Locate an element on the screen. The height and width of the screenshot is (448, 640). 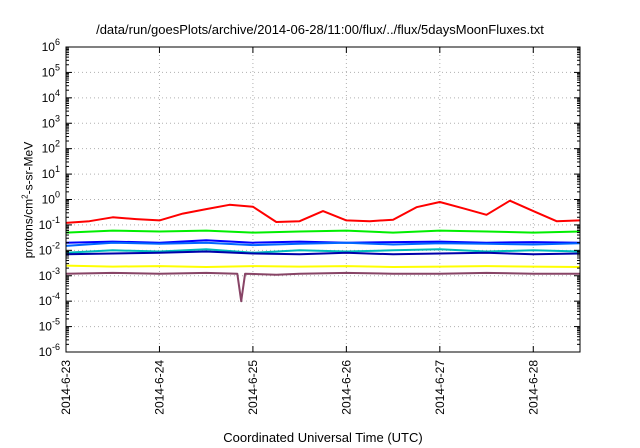
y-axis-label-text: protons/cm is located at coordinates (28, 228).